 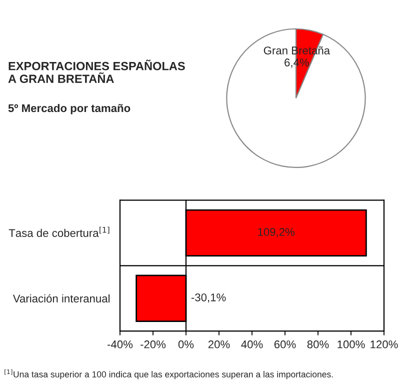 I want to click on y-tick-label: Variación interanual, so click(x=61, y=298).